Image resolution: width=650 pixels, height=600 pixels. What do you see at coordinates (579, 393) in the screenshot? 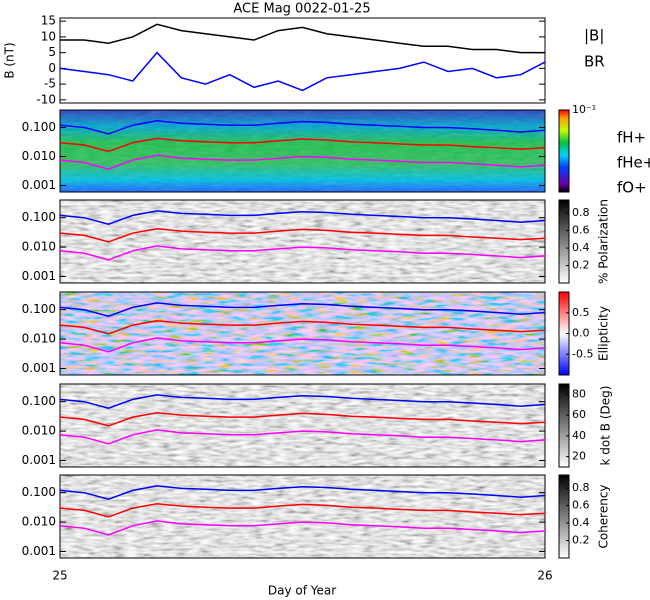
I see `colorbar-tick-label: 80` at bounding box center [579, 393].